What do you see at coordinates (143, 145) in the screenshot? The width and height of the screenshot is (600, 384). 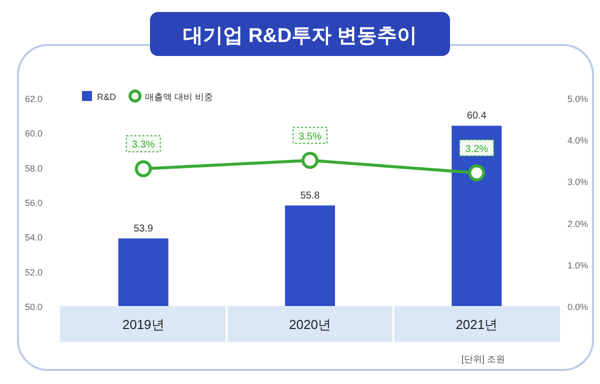 I see `data-label: 3.3%` at bounding box center [143, 145].